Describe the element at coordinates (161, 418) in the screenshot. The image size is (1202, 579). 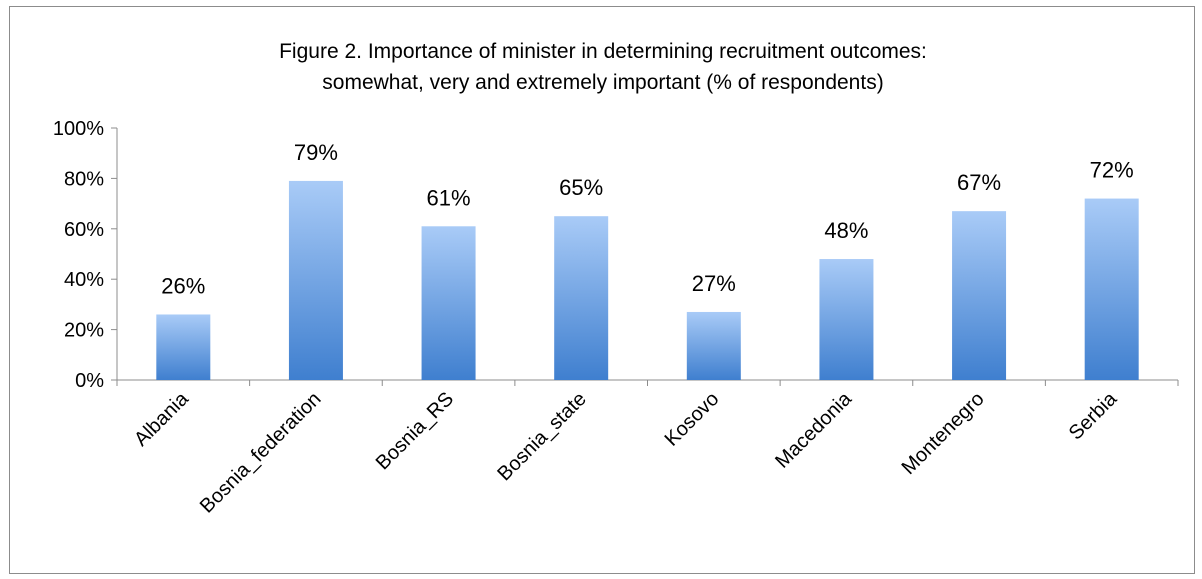
I see `x-category-label: Albania` at that location.